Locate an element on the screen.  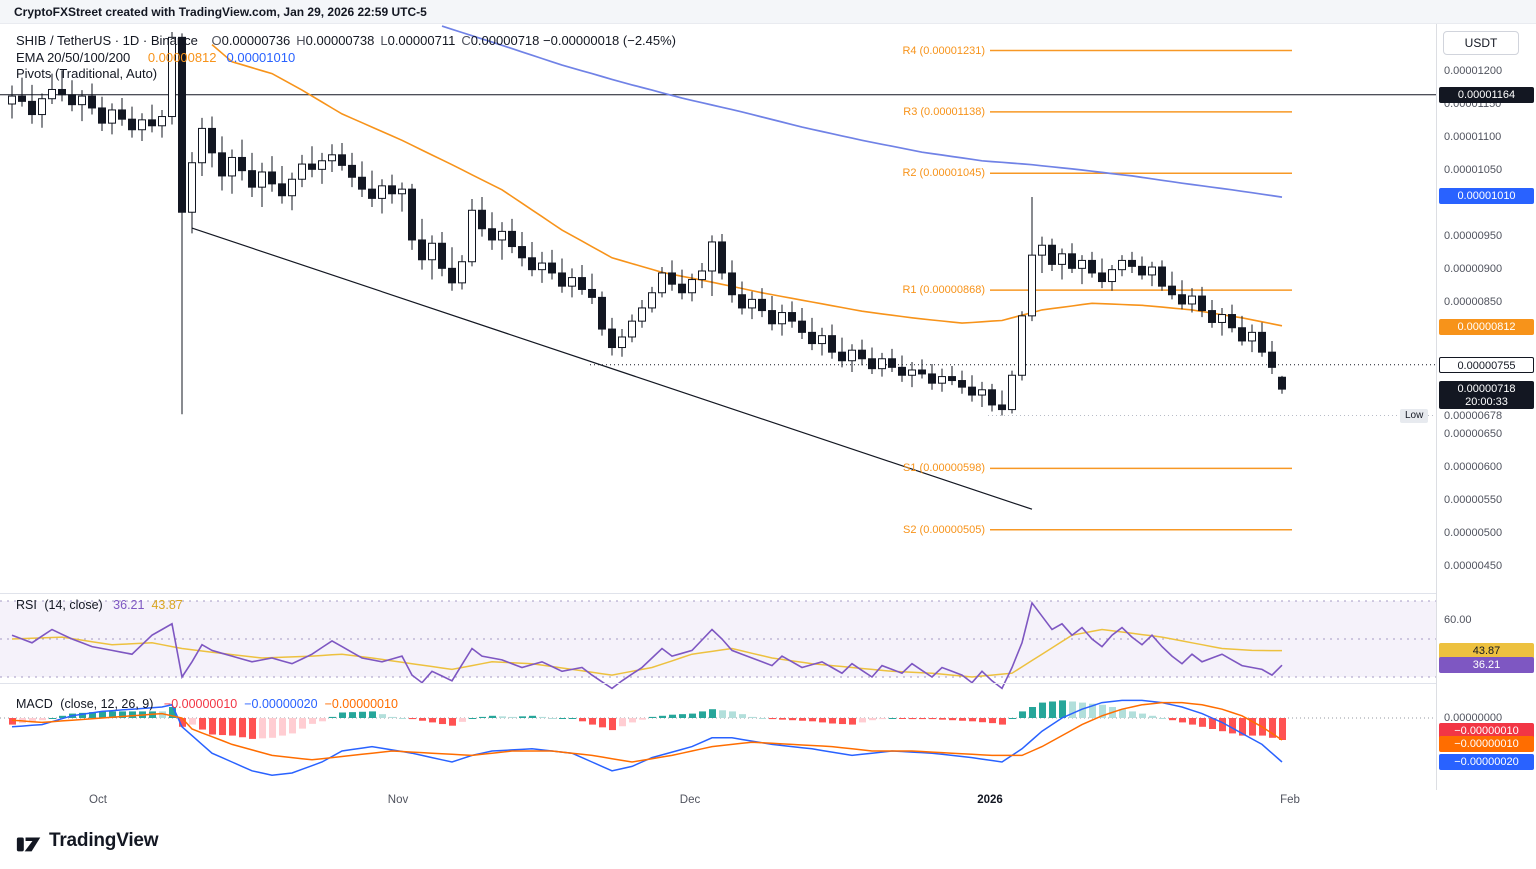
ohlc-key: C is located at coordinates (466, 40).